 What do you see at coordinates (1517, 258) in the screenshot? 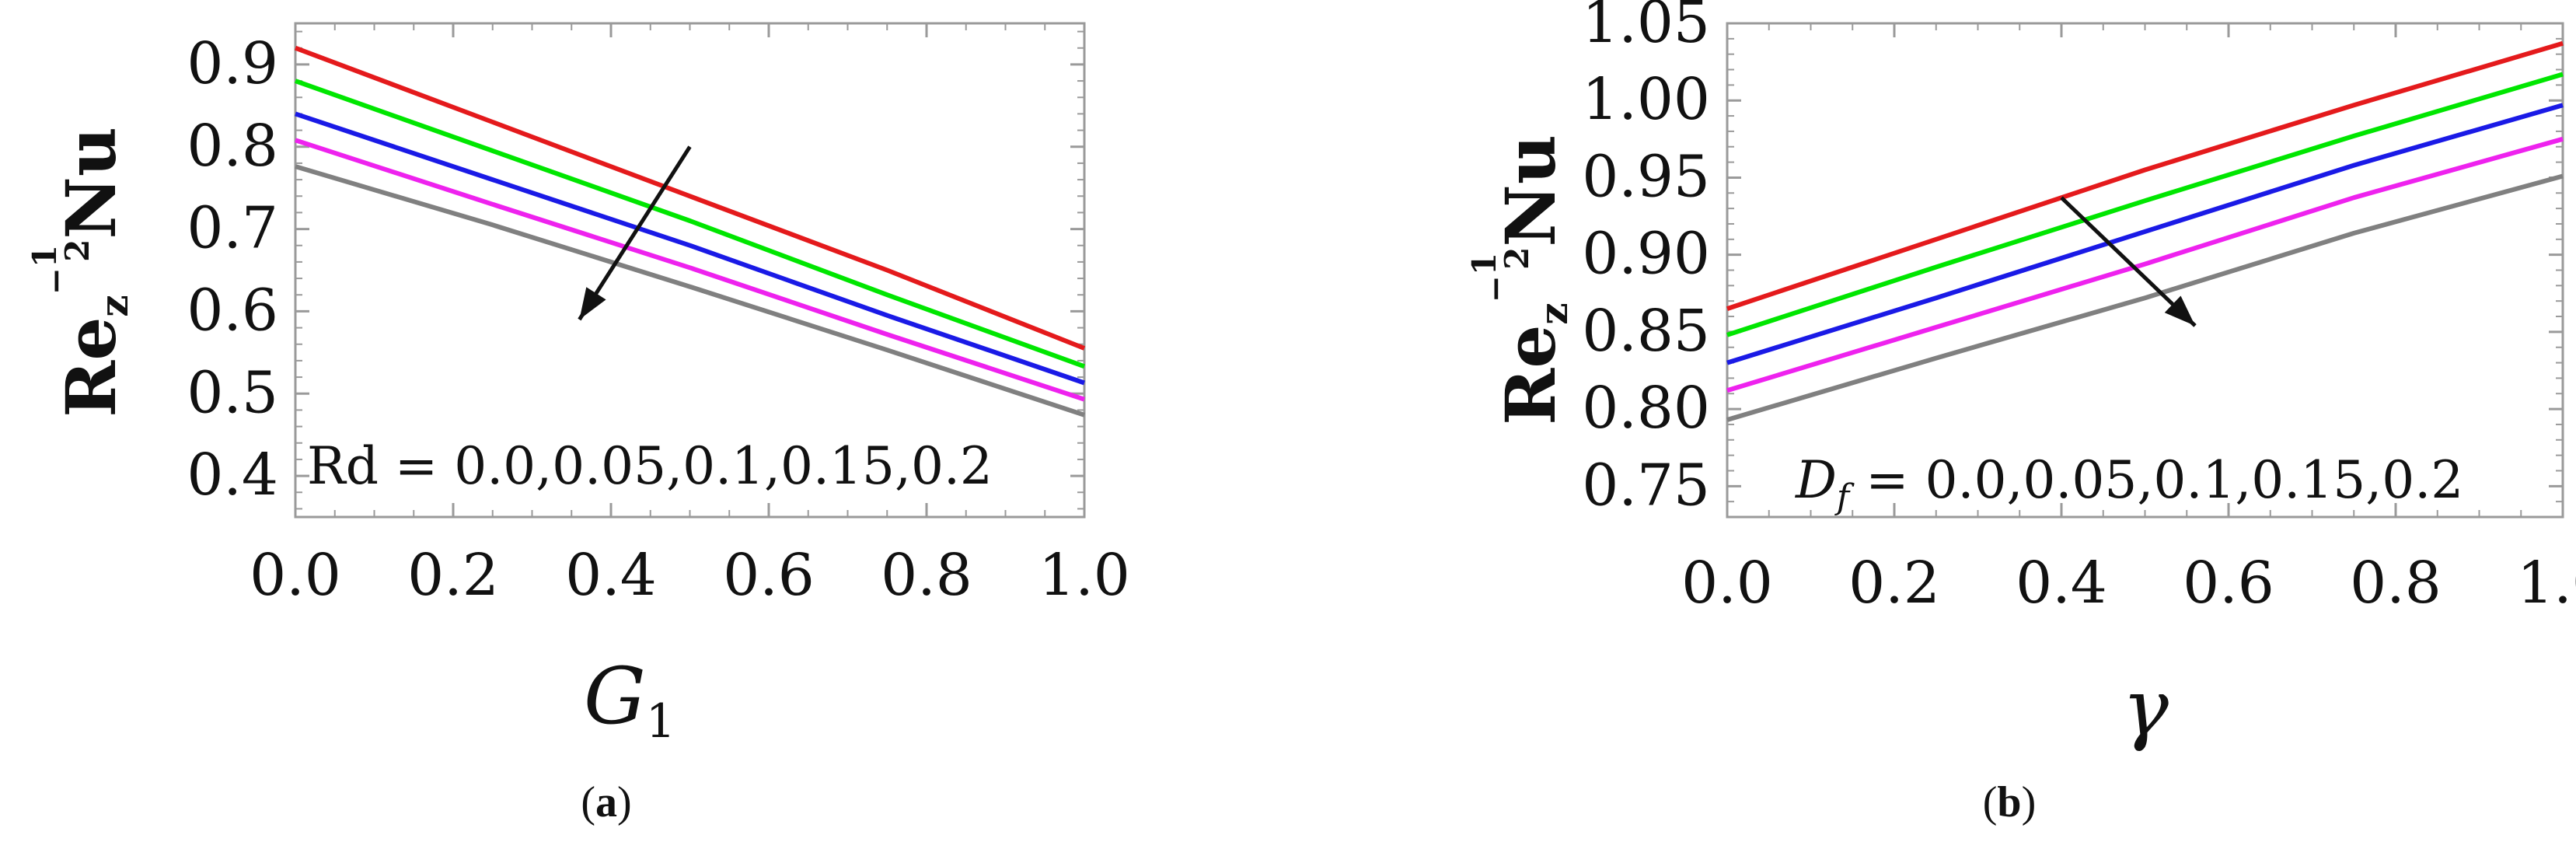
I see `panel-b-ylabel-frac-den: 2` at bounding box center [1517, 258].